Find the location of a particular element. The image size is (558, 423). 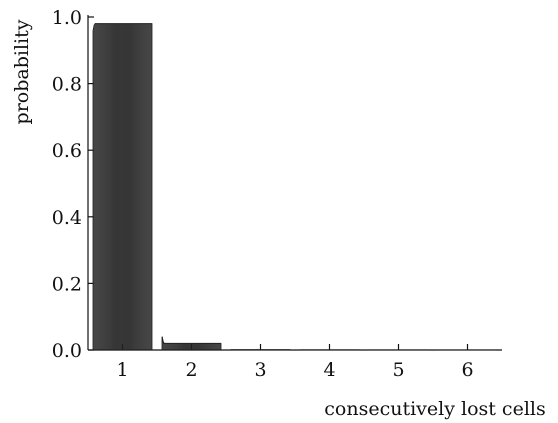

y-axis-title: probability is located at coordinates (22, 71).